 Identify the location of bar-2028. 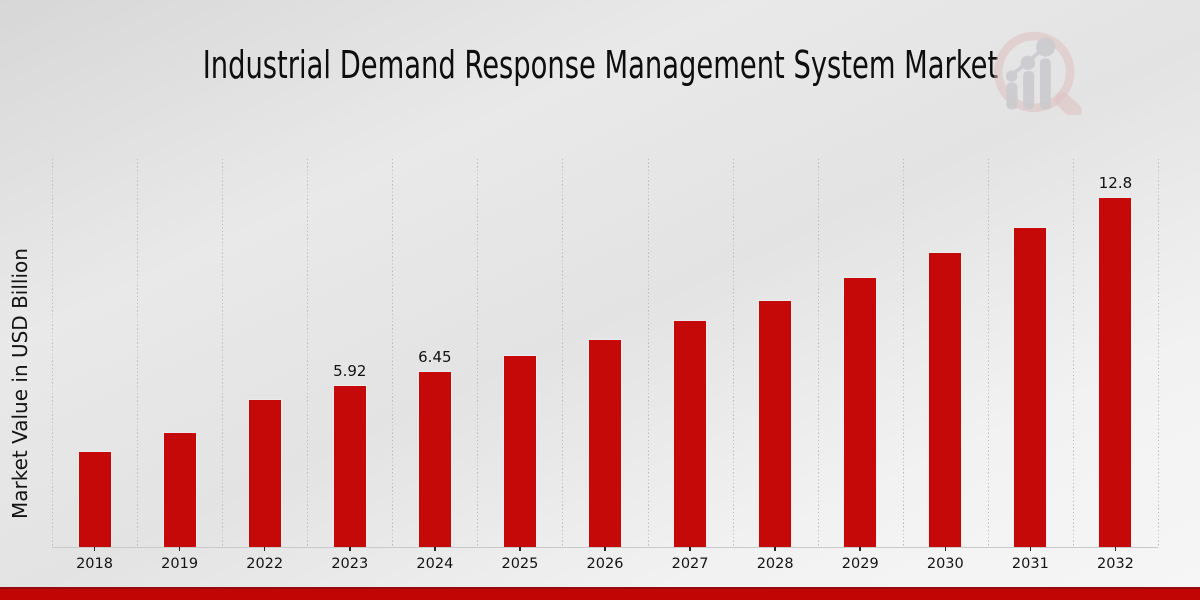
(775, 423).